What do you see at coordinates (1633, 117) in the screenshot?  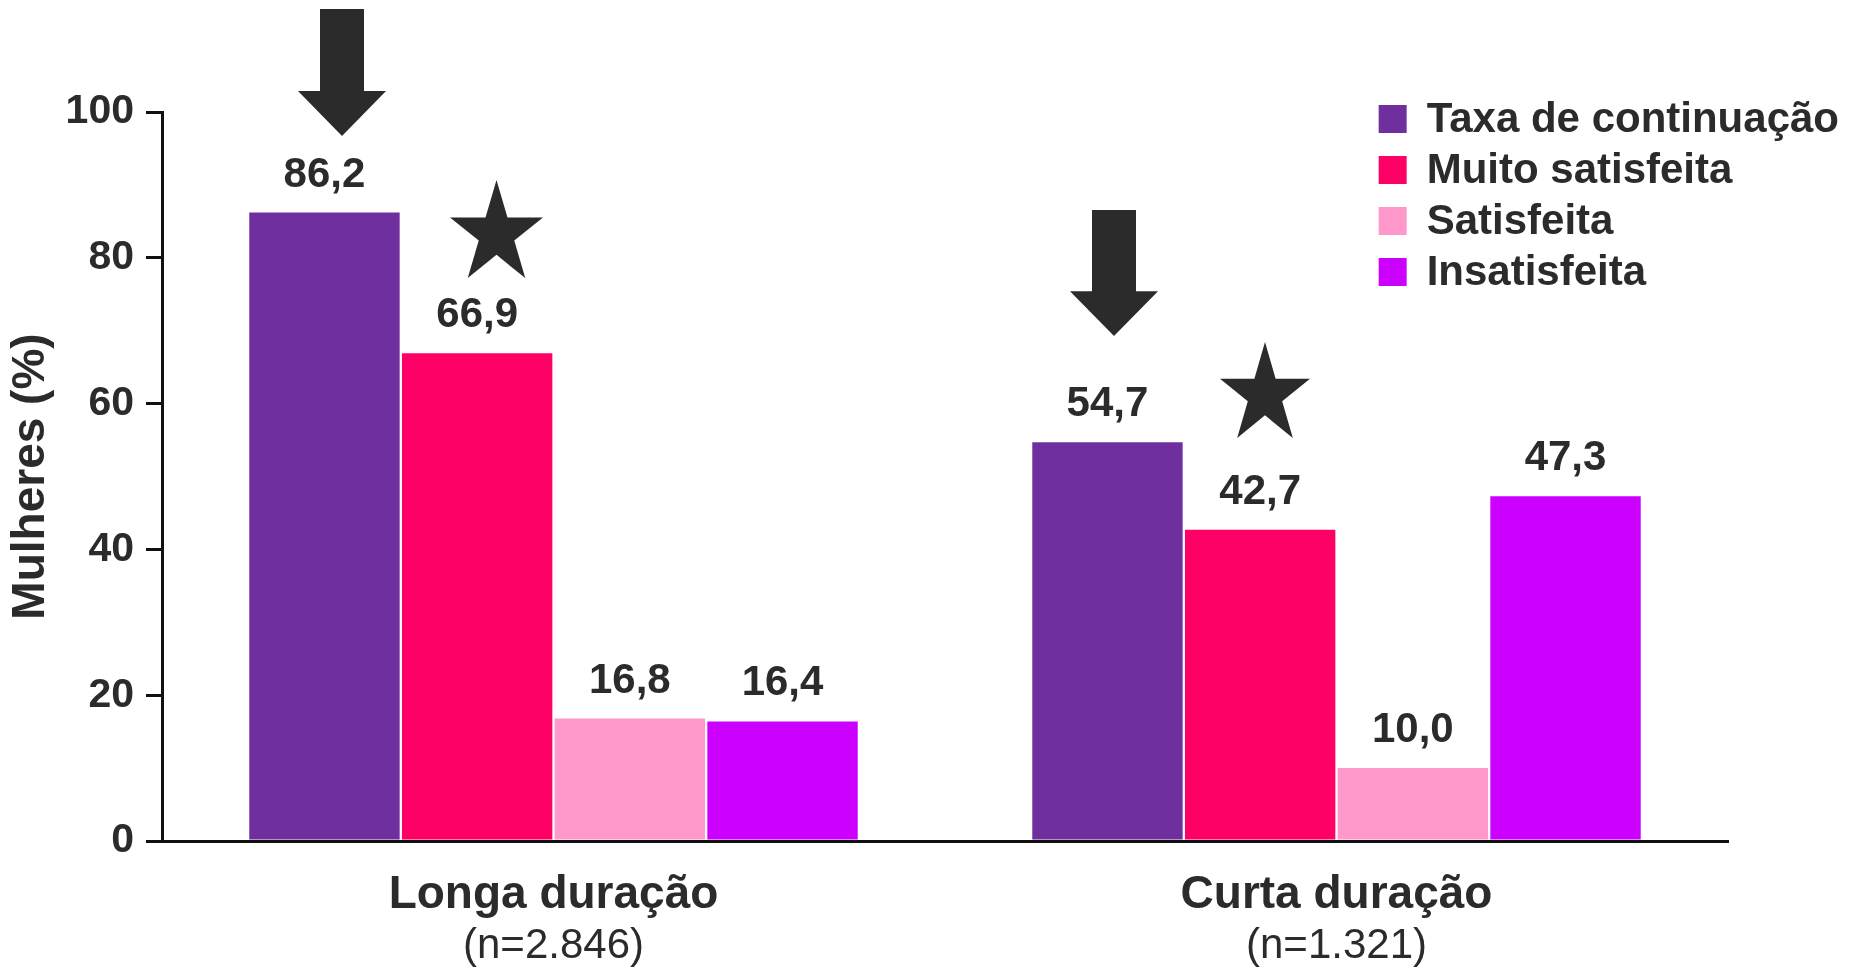 I see `legend-label: Taxa de continuação` at bounding box center [1633, 117].